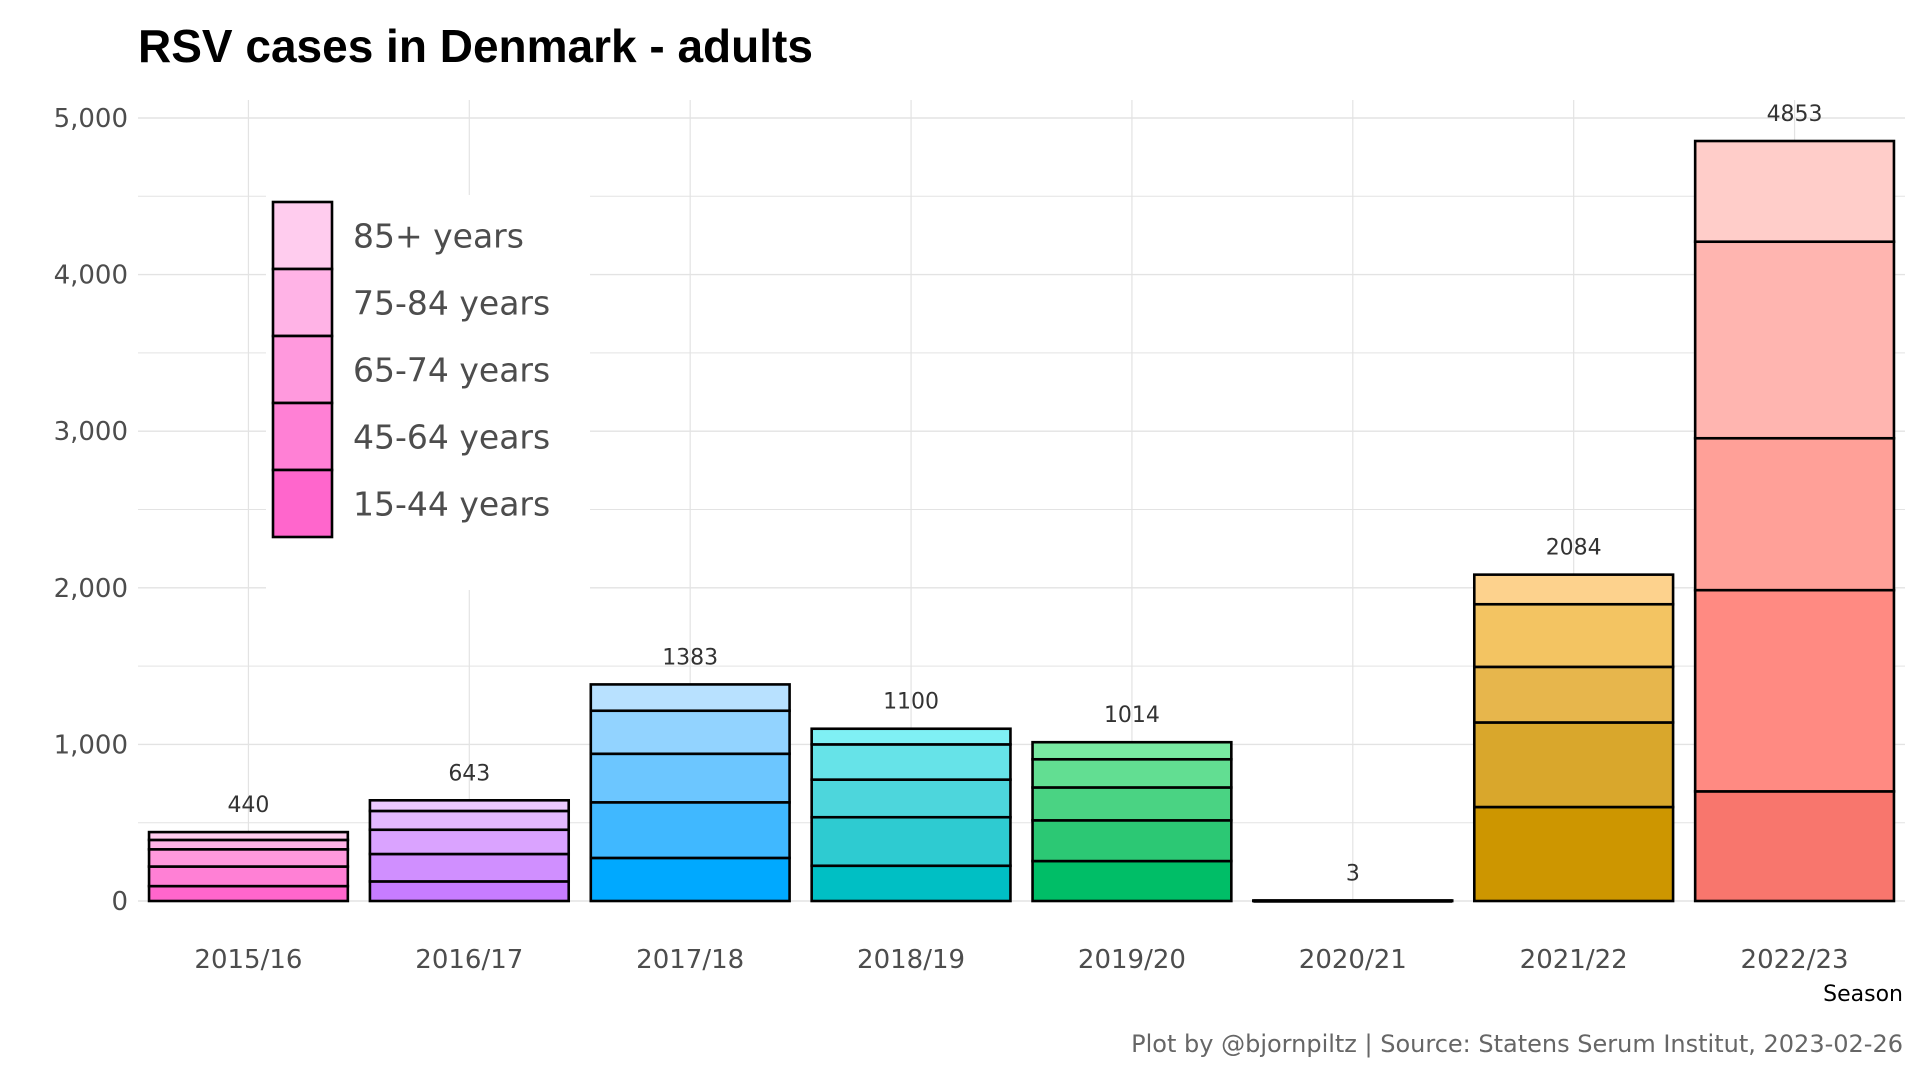 The image size is (1920, 1080). Describe the element at coordinates (451, 504) in the screenshot. I see `legend-label: 15-44 years` at that location.